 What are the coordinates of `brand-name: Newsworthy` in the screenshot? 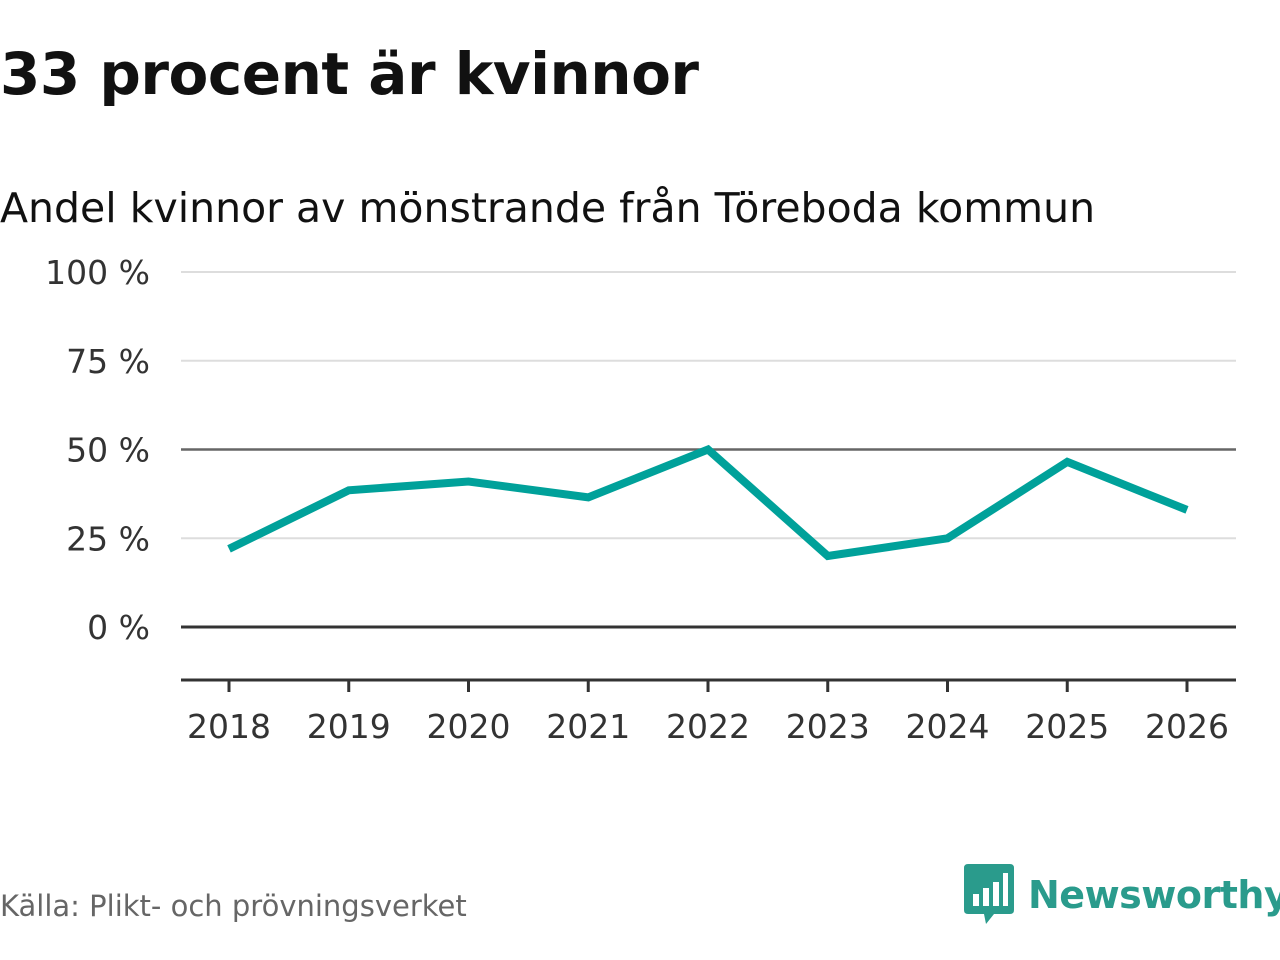 It's located at (1154, 895).